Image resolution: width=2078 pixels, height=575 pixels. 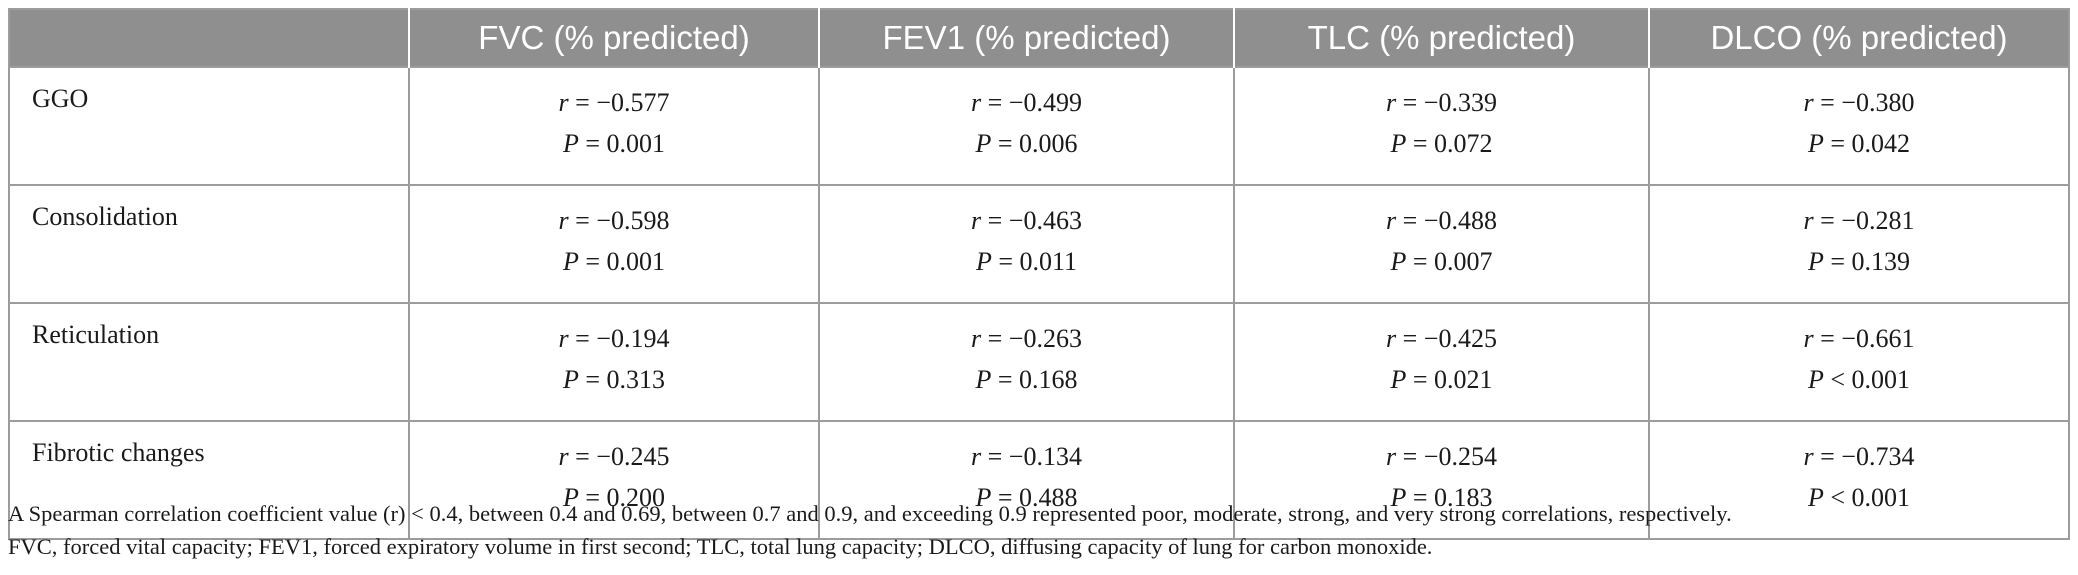 I want to click on r-value: = −0.194, so click(x=619, y=338).